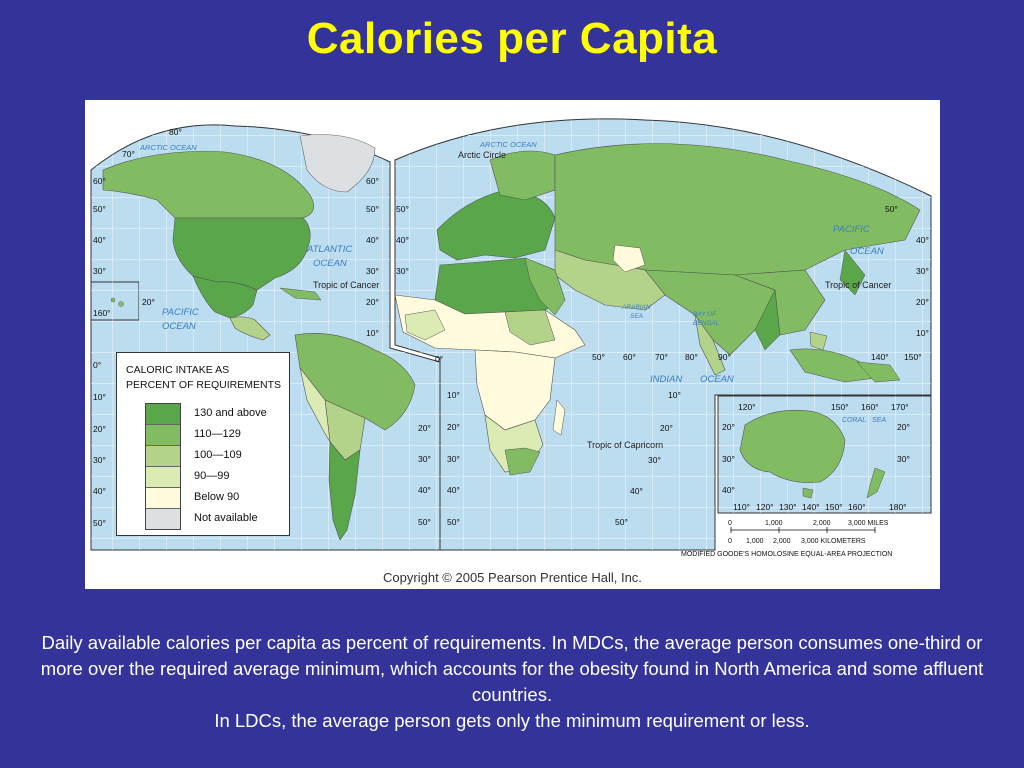 This screenshot has width=1024, height=768. Describe the element at coordinates (879, 420) in the screenshot. I see `coral-sea-label: SEA` at that location.